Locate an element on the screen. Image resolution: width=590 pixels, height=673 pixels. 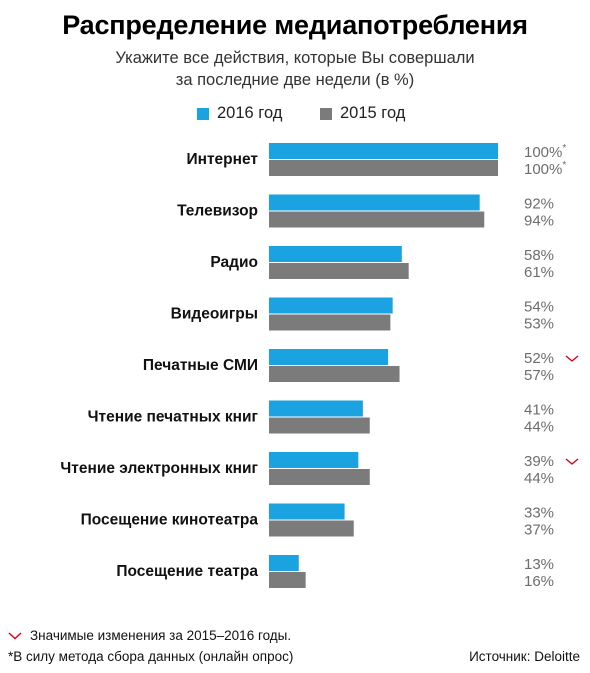
category-label: Телевизор is located at coordinates (217, 211).